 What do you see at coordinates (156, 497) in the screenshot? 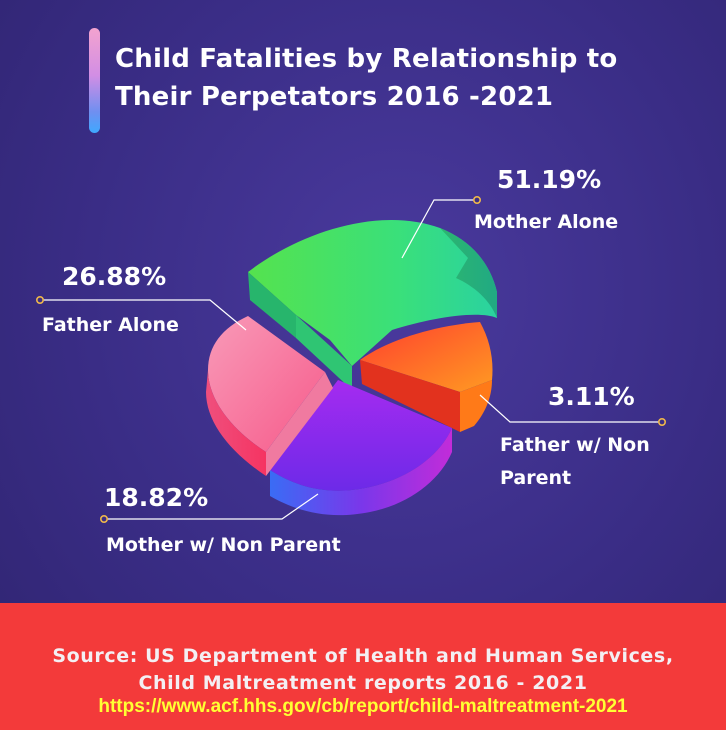
I see `value-label-mother-w-non-parent: 18.82%` at bounding box center [156, 497].